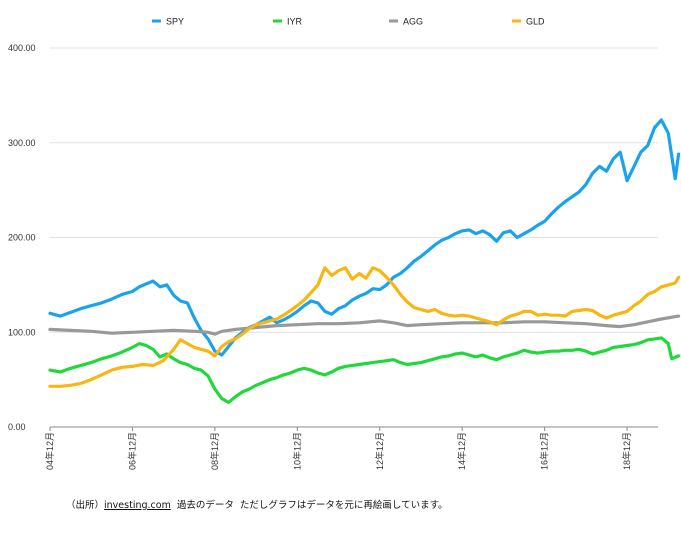 This screenshot has width=681, height=537. I want to click on source-suffix: 過去のデータ ただしグラフはデータを元に再絵画しています。, so click(309, 505).